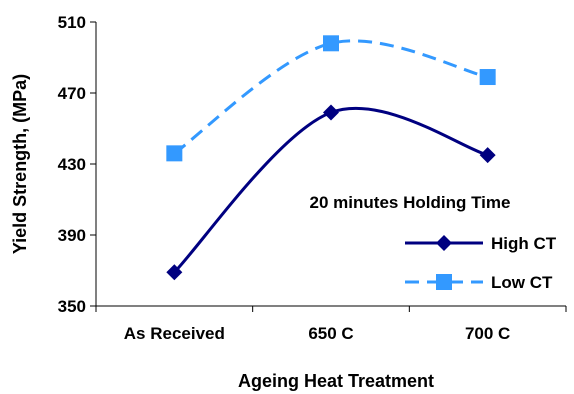 This screenshot has width=574, height=394. Describe the element at coordinates (487, 333) in the screenshot. I see `x-tick-label: 700 C` at that location.